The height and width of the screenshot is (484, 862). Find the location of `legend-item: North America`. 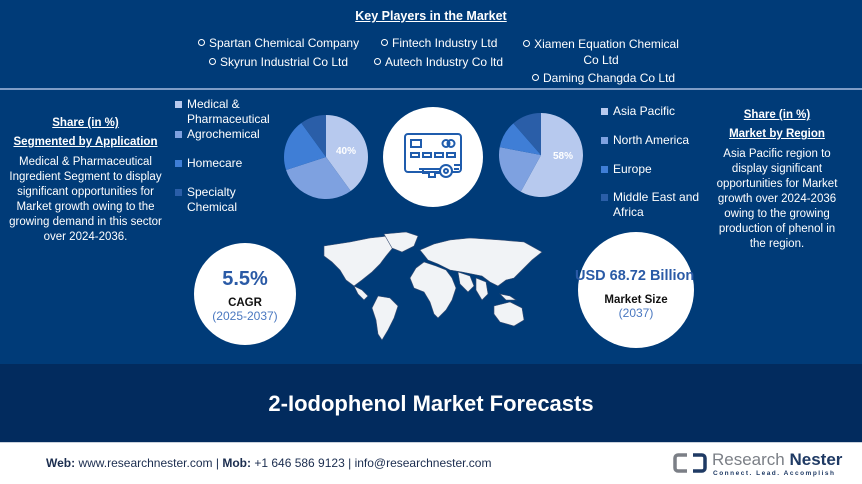

legend-item: North America is located at coordinates (651, 140).